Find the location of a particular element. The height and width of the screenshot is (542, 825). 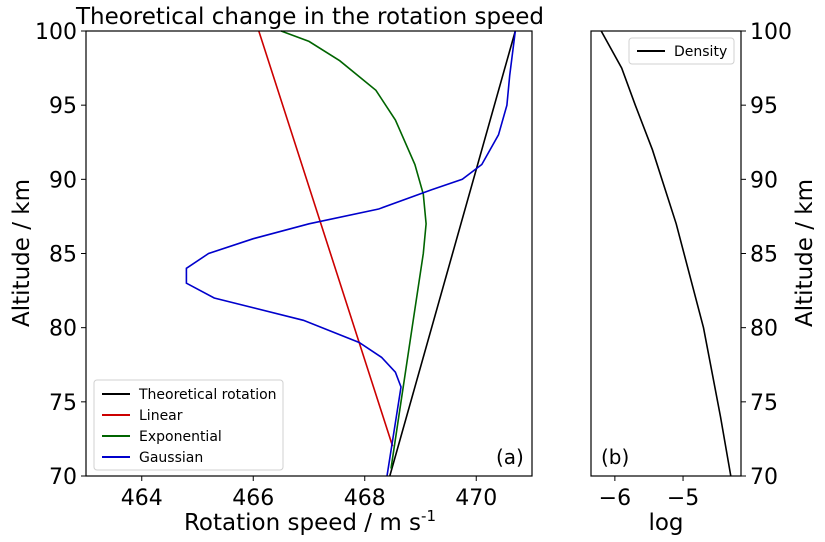

x-tick-label: 466 is located at coordinates (253, 498).